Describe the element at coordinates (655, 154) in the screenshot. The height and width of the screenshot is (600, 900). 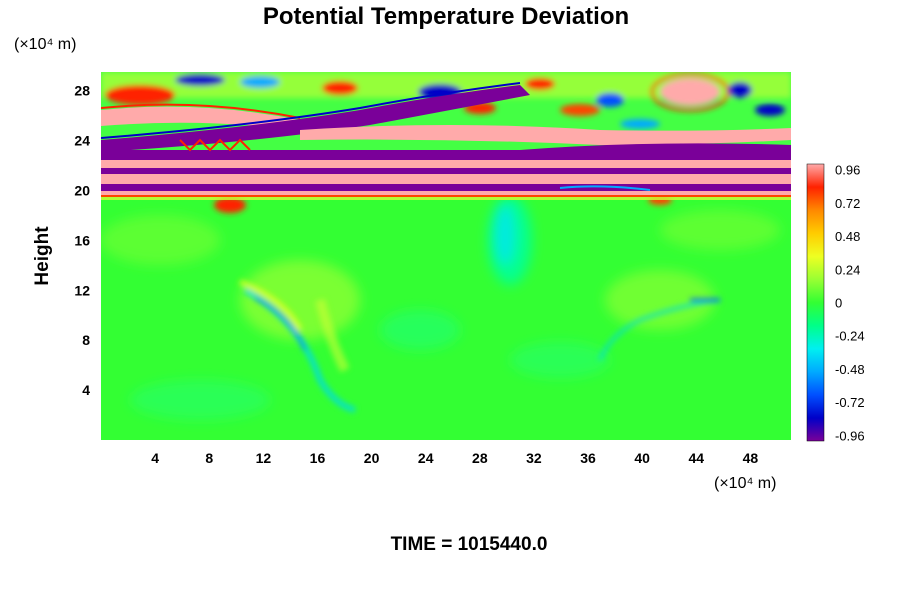
I see `band-purple-right` at that location.